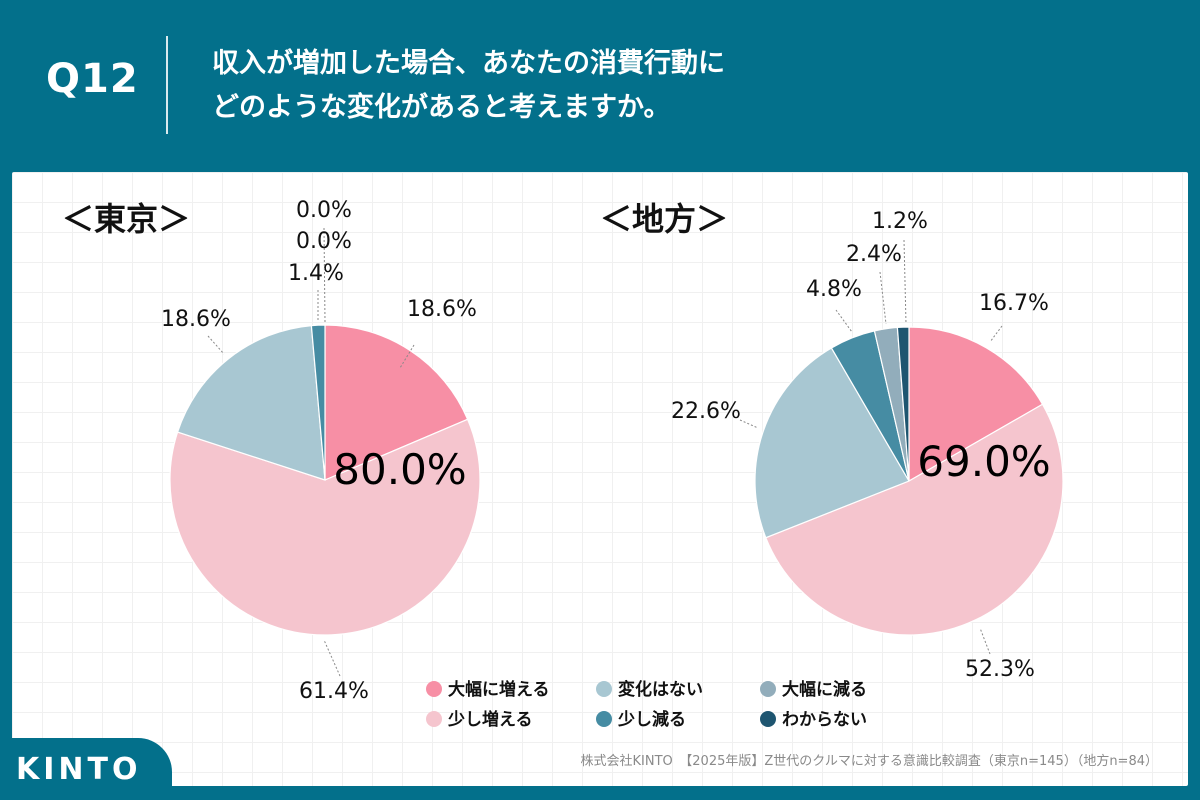 The image size is (1200, 800). I want to click on legend-label: 少し減る, so click(651, 719).